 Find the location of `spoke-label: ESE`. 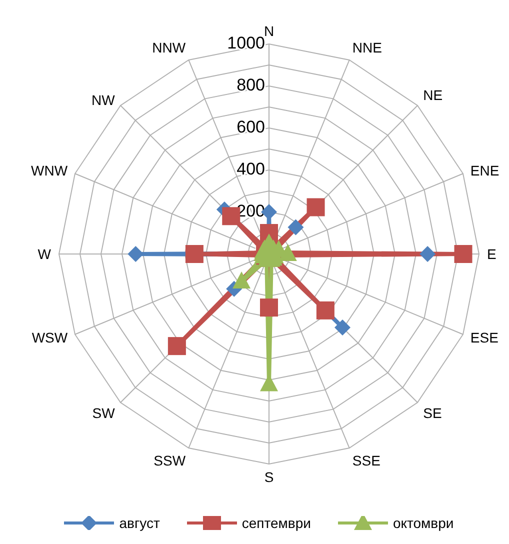

spoke-label: ESE is located at coordinates (484, 337).